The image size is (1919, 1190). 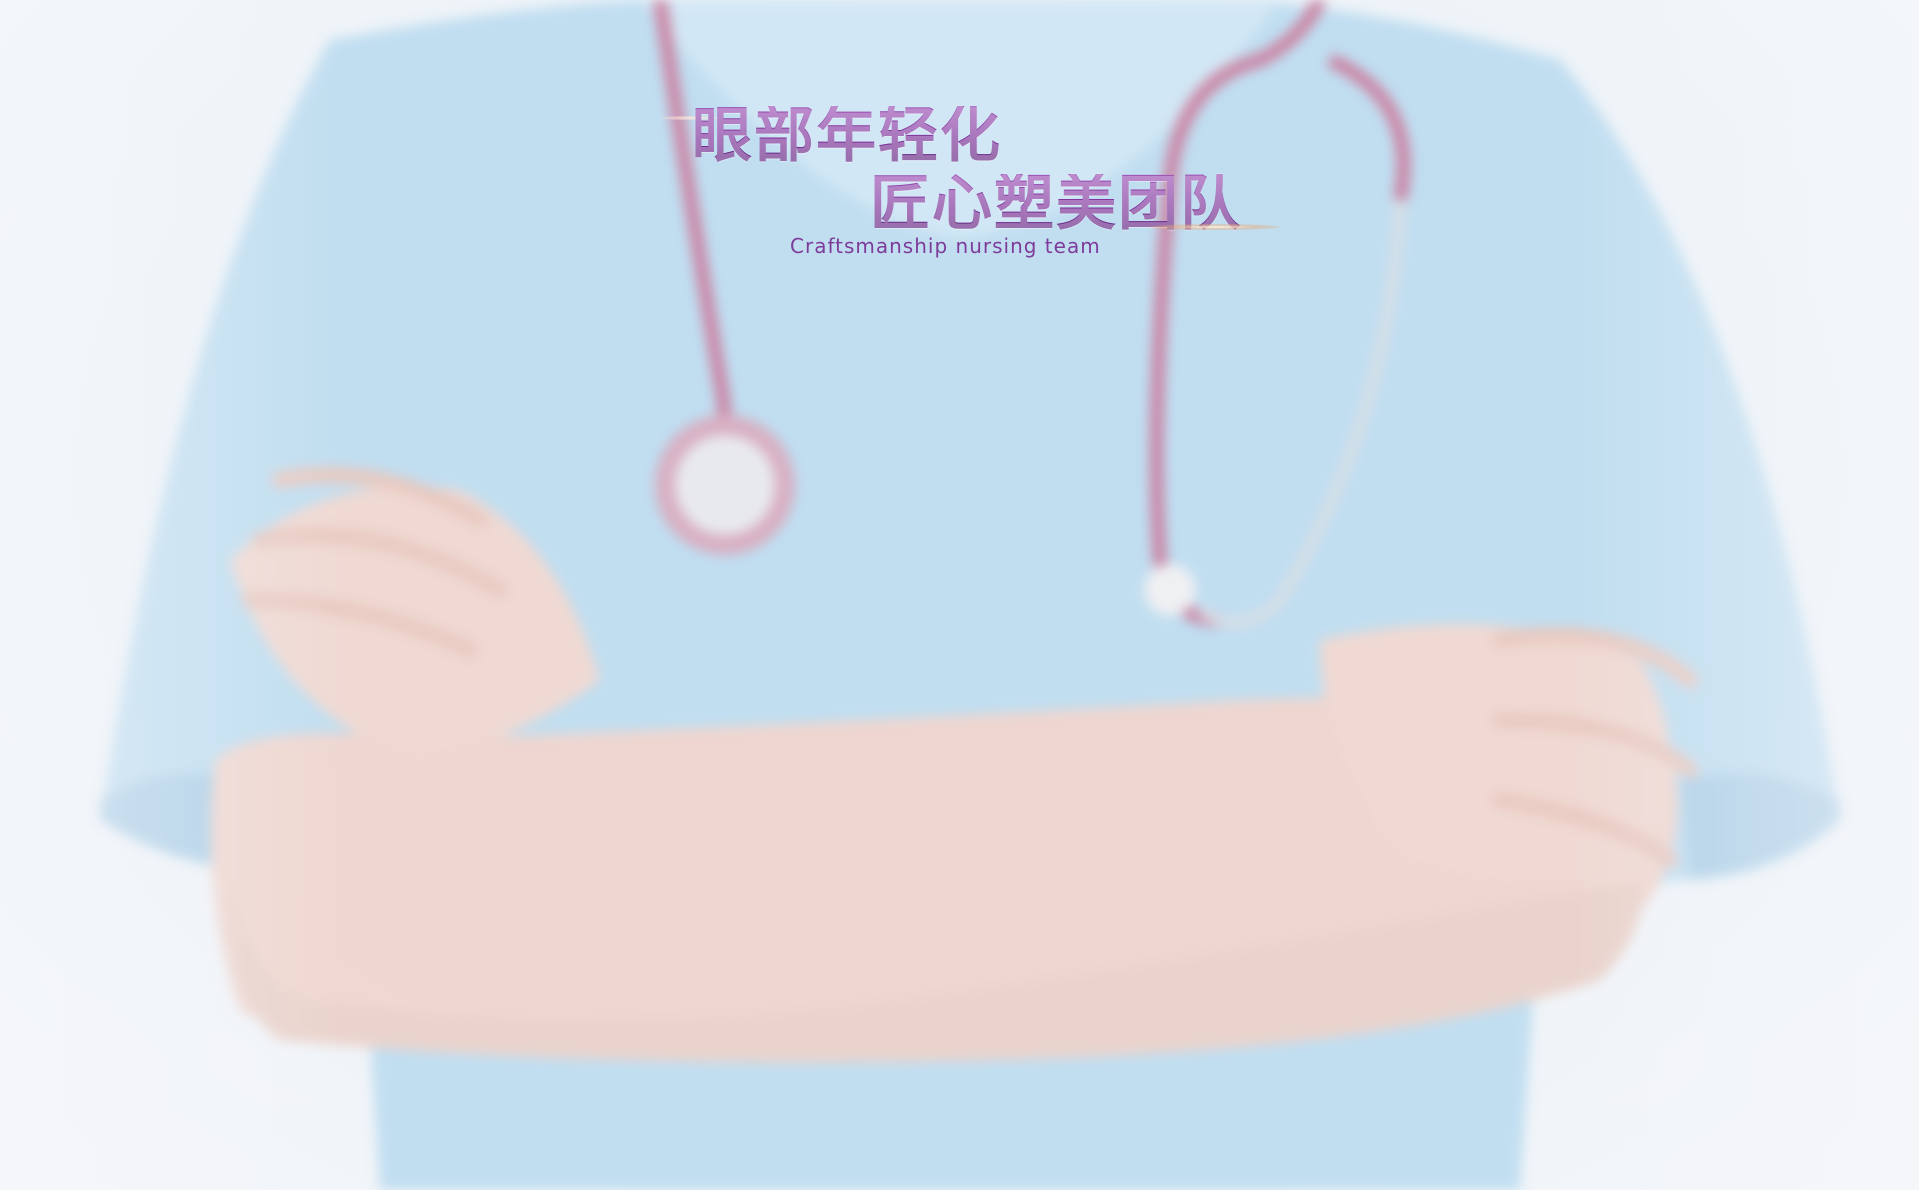 What do you see at coordinates (945, 246) in the screenshot?
I see `subtitle: Craftsmanship nursing team` at bounding box center [945, 246].